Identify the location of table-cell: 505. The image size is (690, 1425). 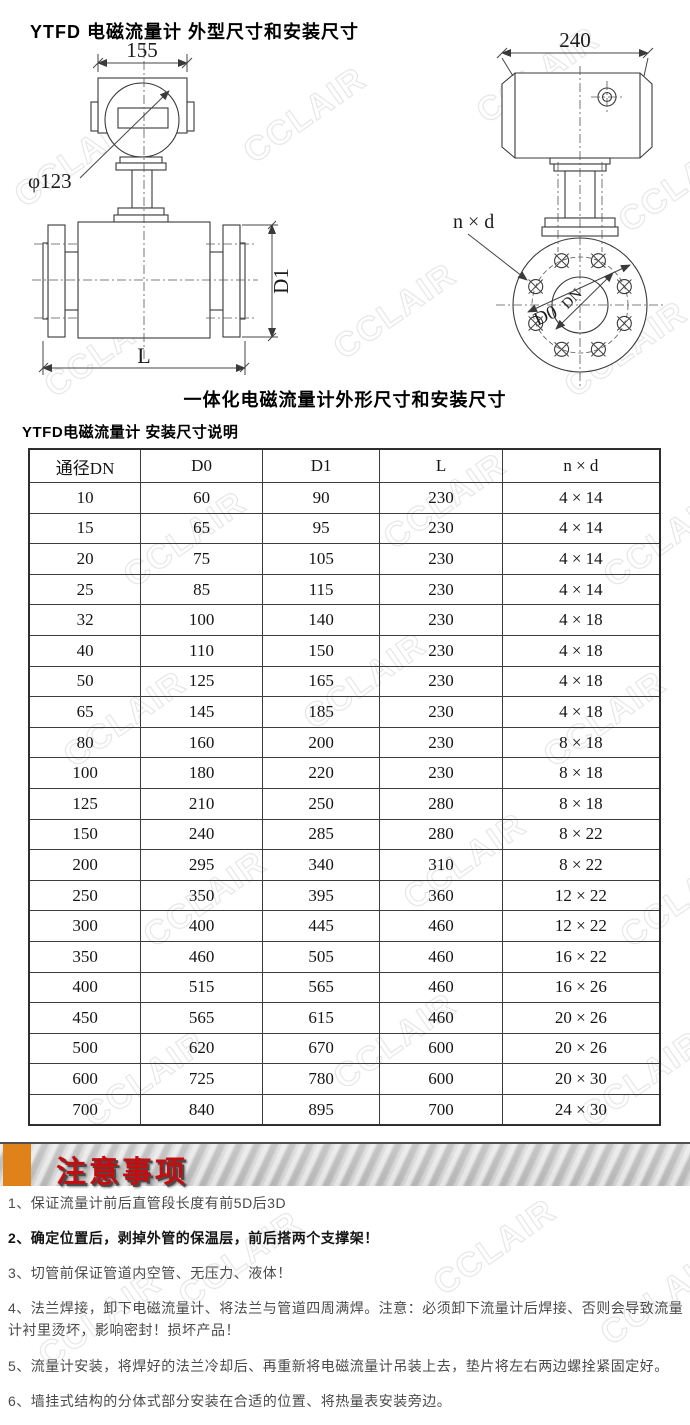
(321, 956).